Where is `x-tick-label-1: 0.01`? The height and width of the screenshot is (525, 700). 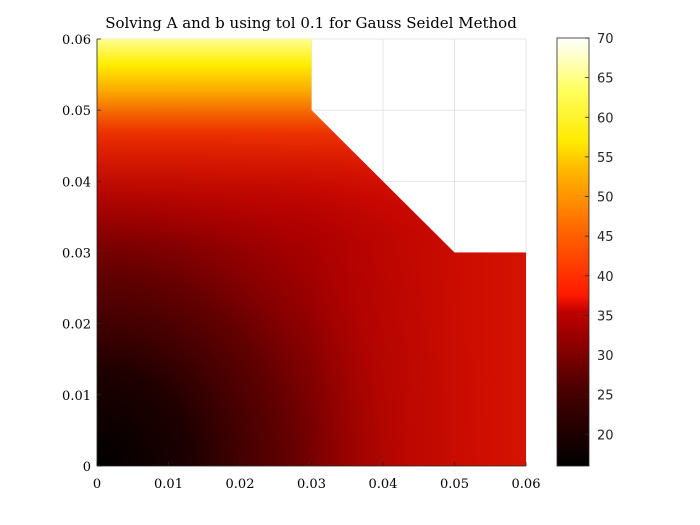 x-tick-label-1: 0.01 is located at coordinates (168, 484).